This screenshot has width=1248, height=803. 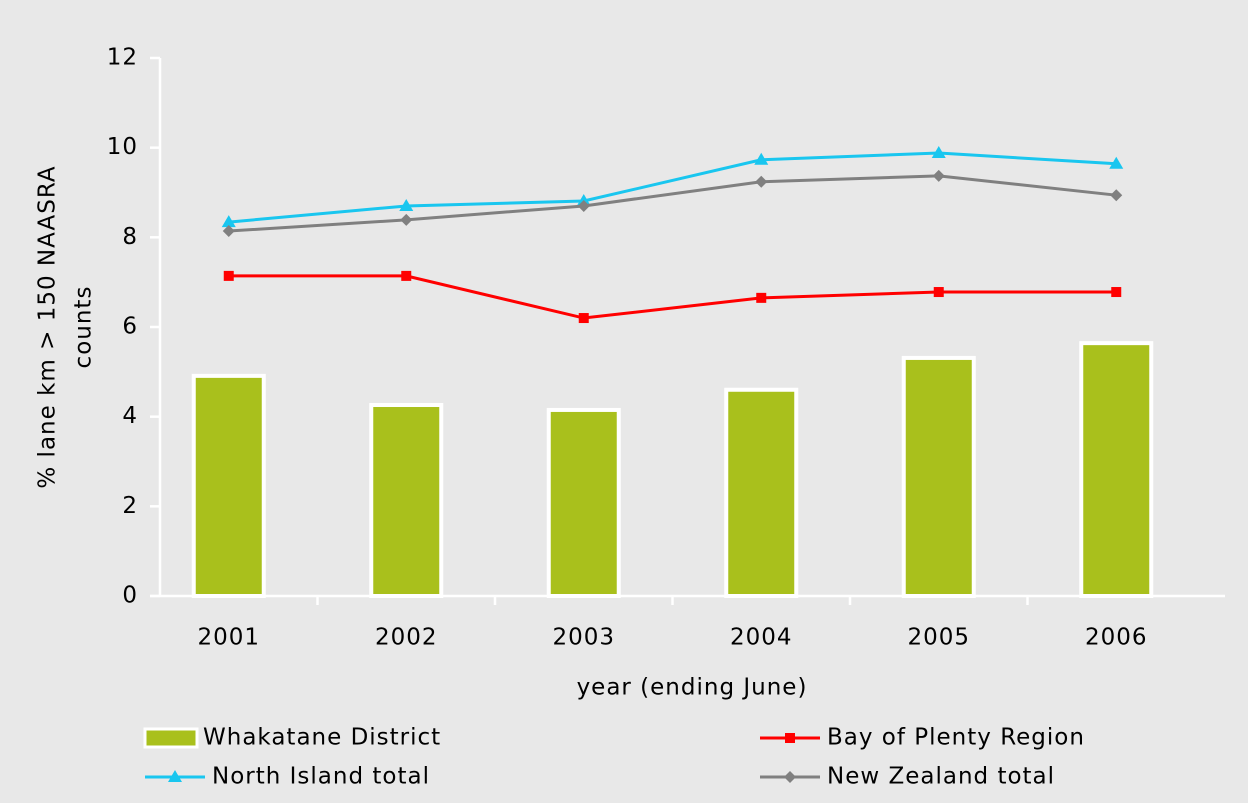 I want to click on legend-swatch, so click(x=171, y=738).